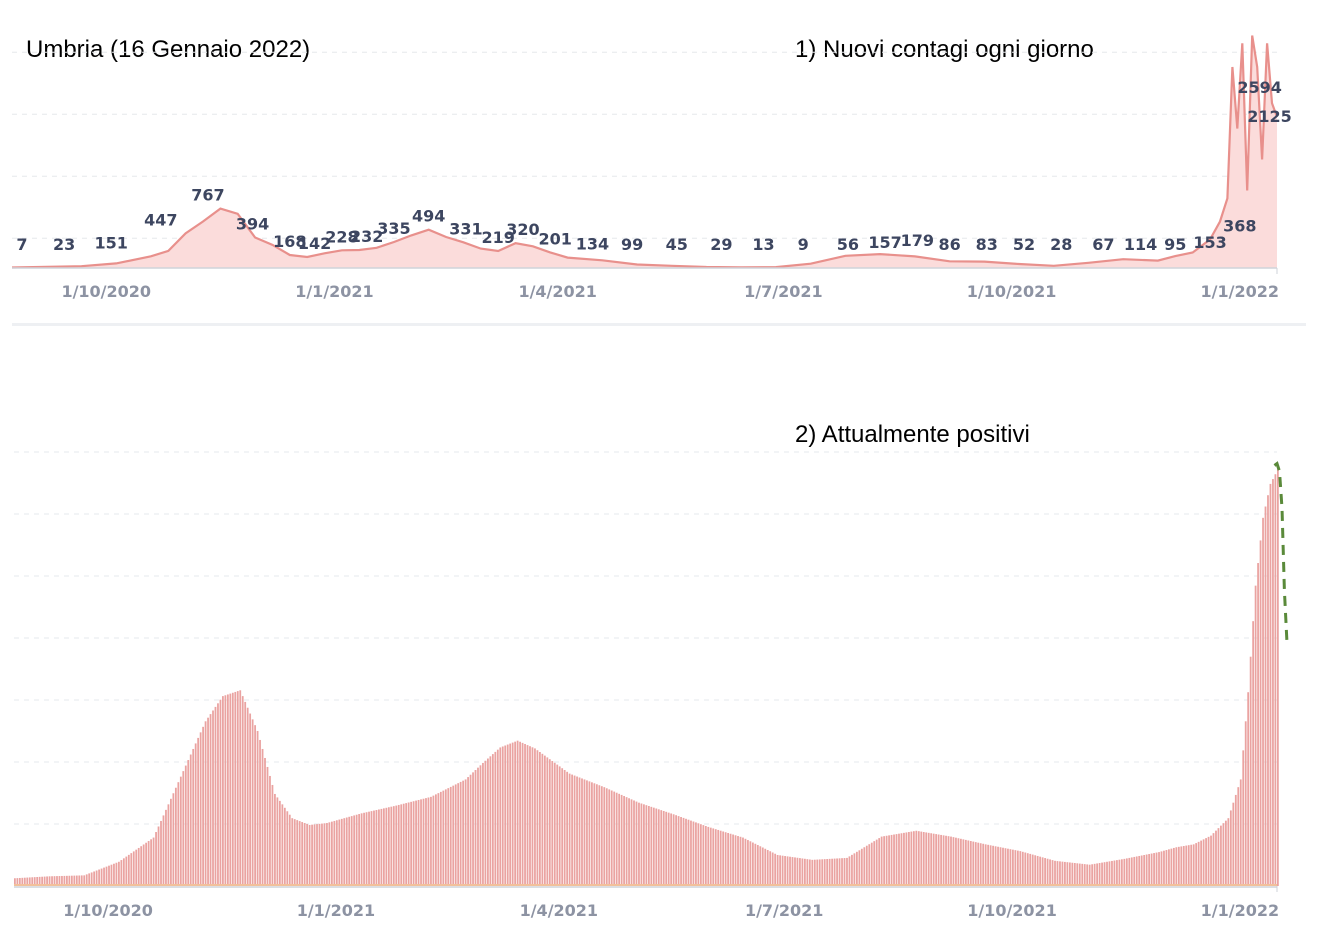 The height and width of the screenshot is (946, 1326). What do you see at coordinates (1209, 242) in the screenshot?
I see `data-label: 153` at bounding box center [1209, 242].